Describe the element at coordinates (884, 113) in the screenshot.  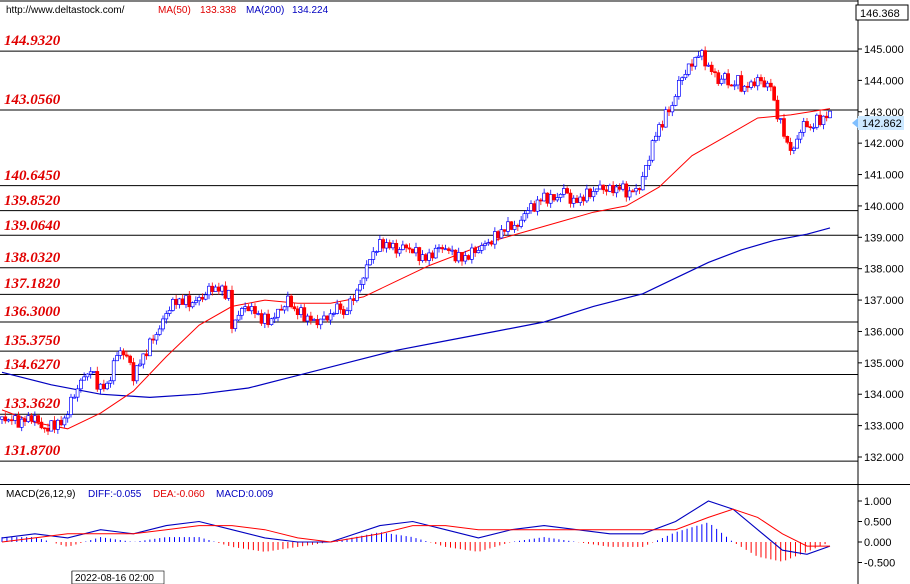
I see `price-tick-label: 143.000` at that location.